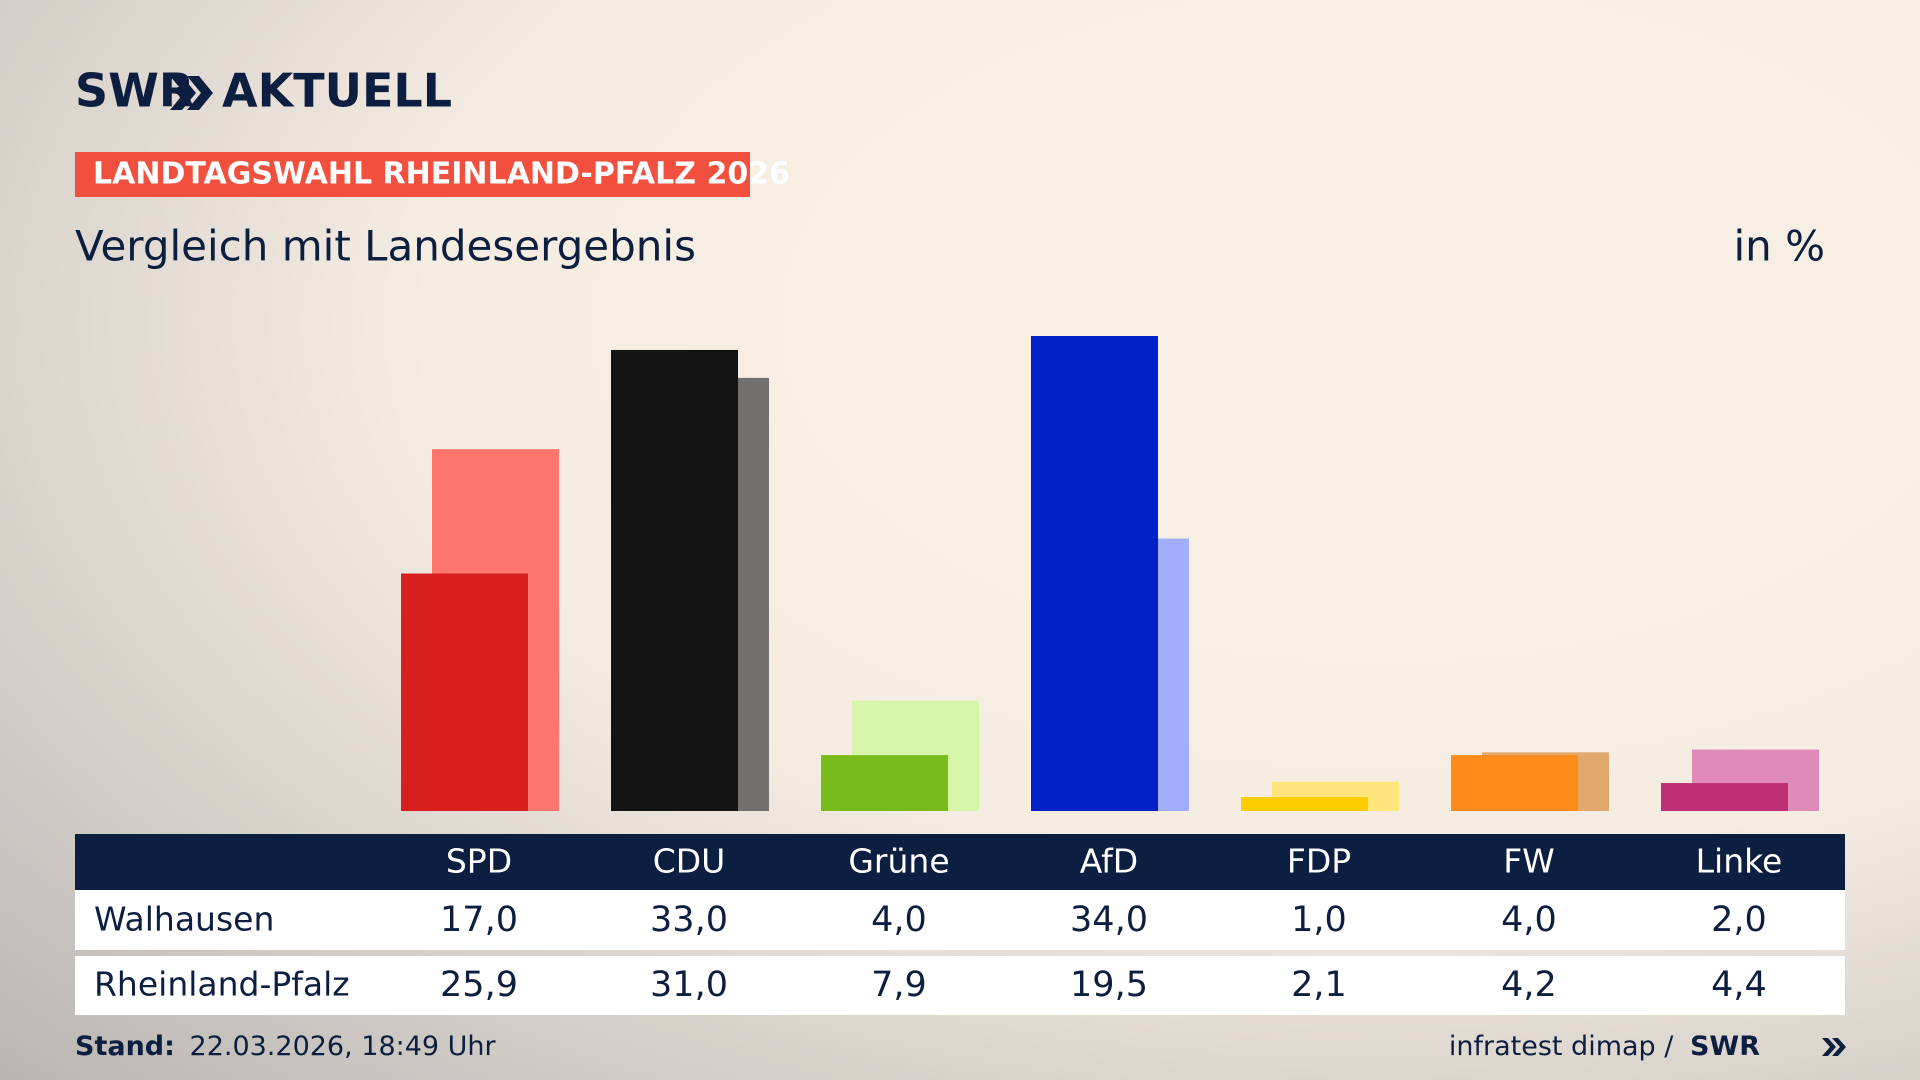 This screenshot has height=1080, width=1920. Describe the element at coordinates (1739, 861) in the screenshot. I see `category-label: Linke` at that location.